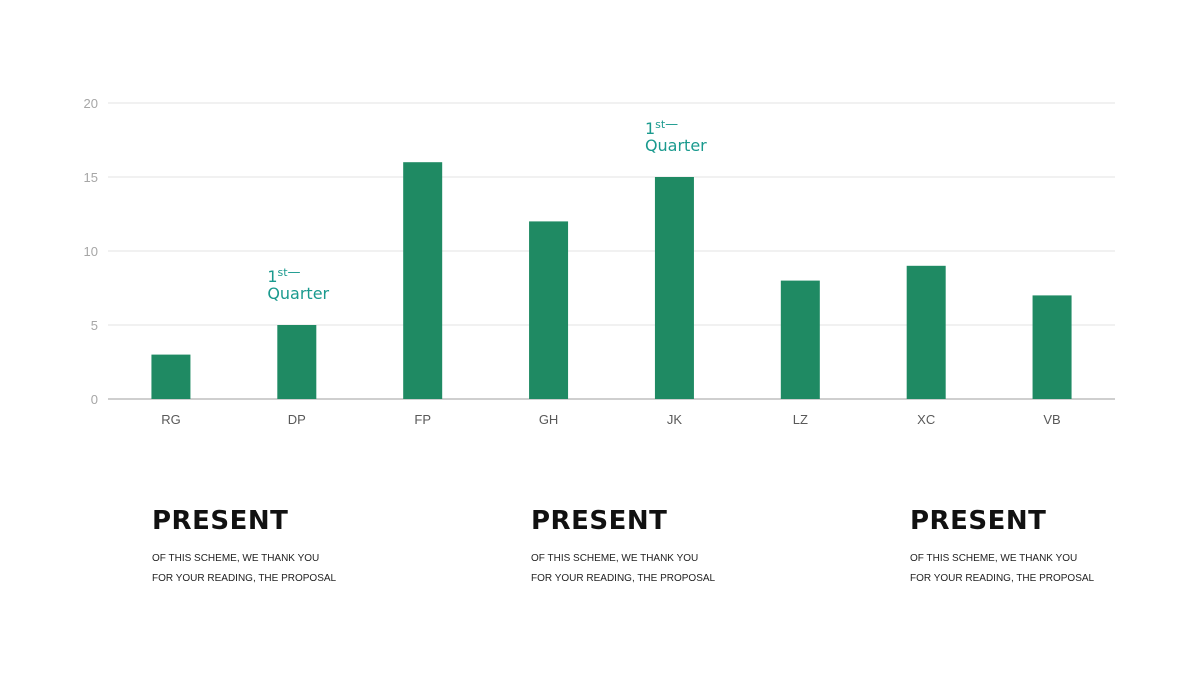  Describe the element at coordinates (549, 310) in the screenshot. I see `bar-gh` at that location.